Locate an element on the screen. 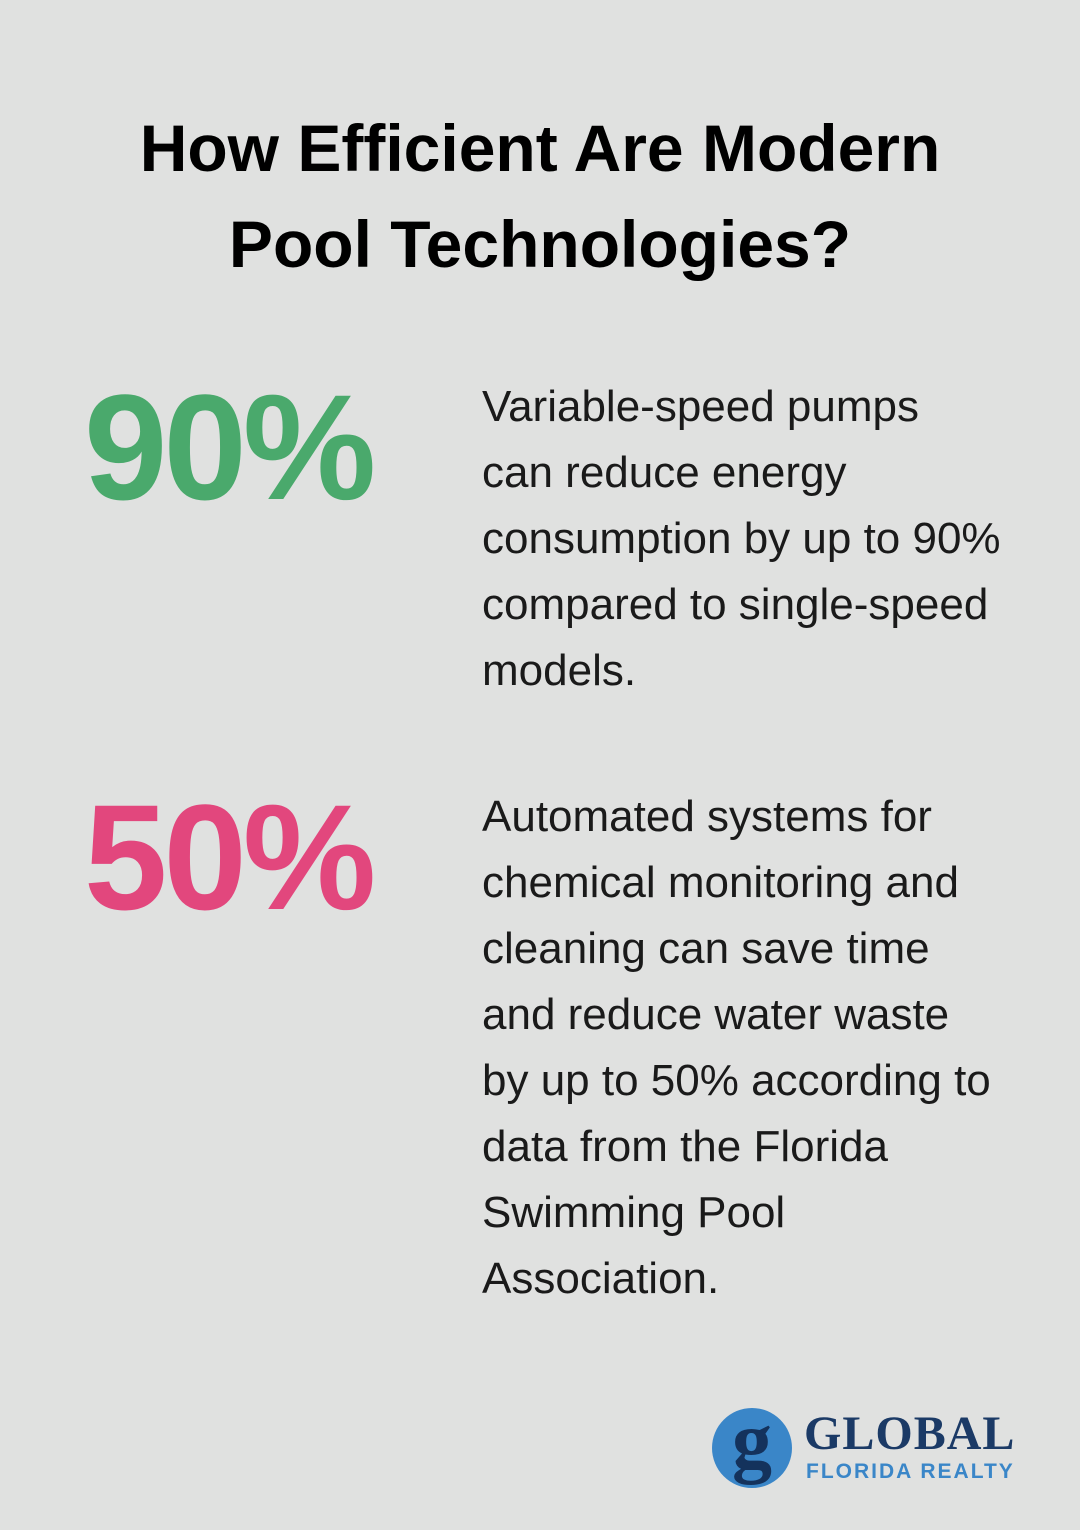  stat-value: 50% is located at coordinates (230, 857).